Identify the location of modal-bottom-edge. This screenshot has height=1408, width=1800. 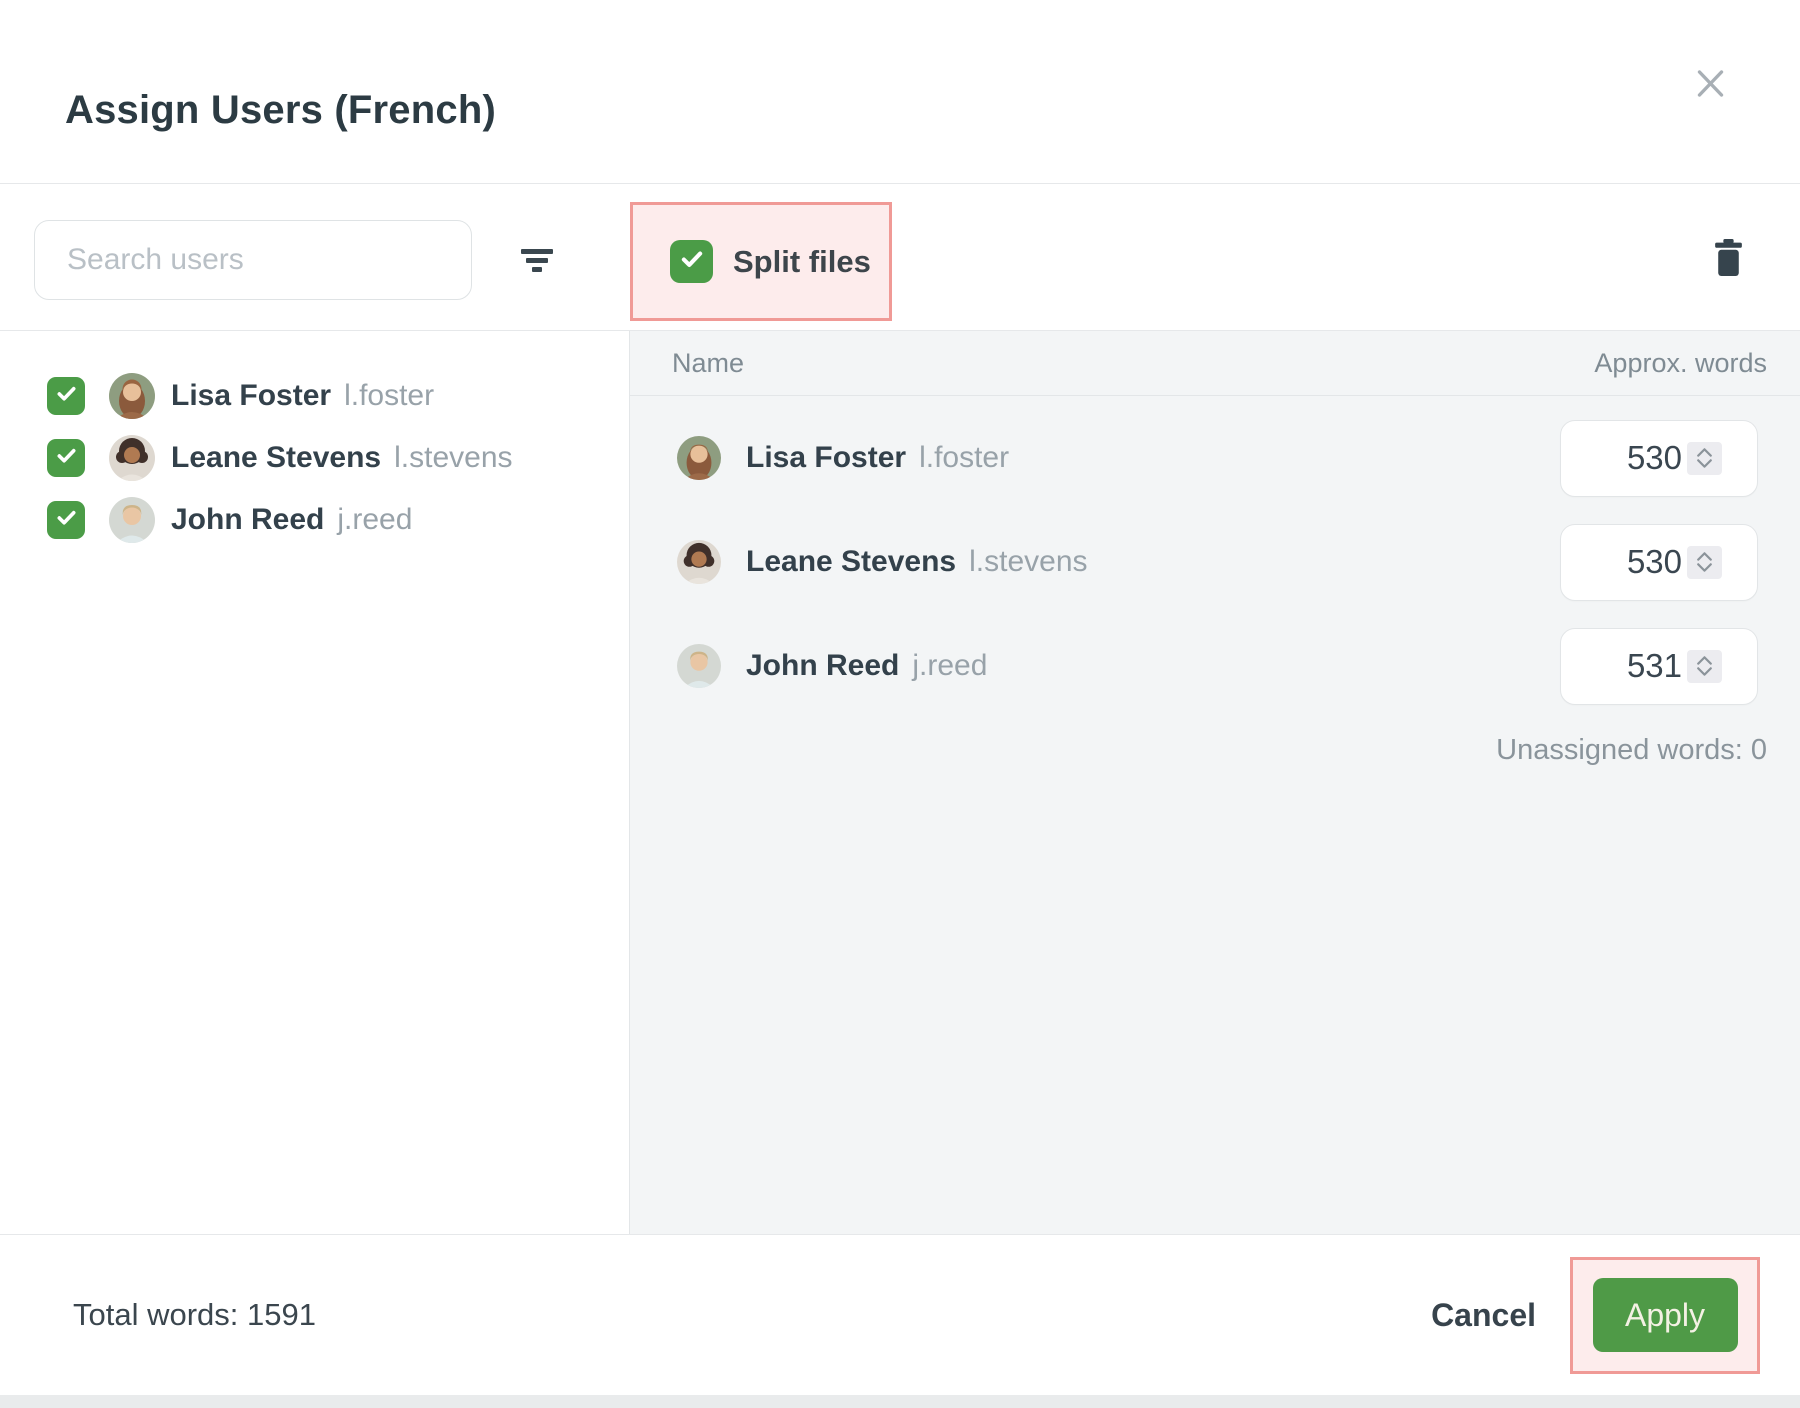
(900, 1401).